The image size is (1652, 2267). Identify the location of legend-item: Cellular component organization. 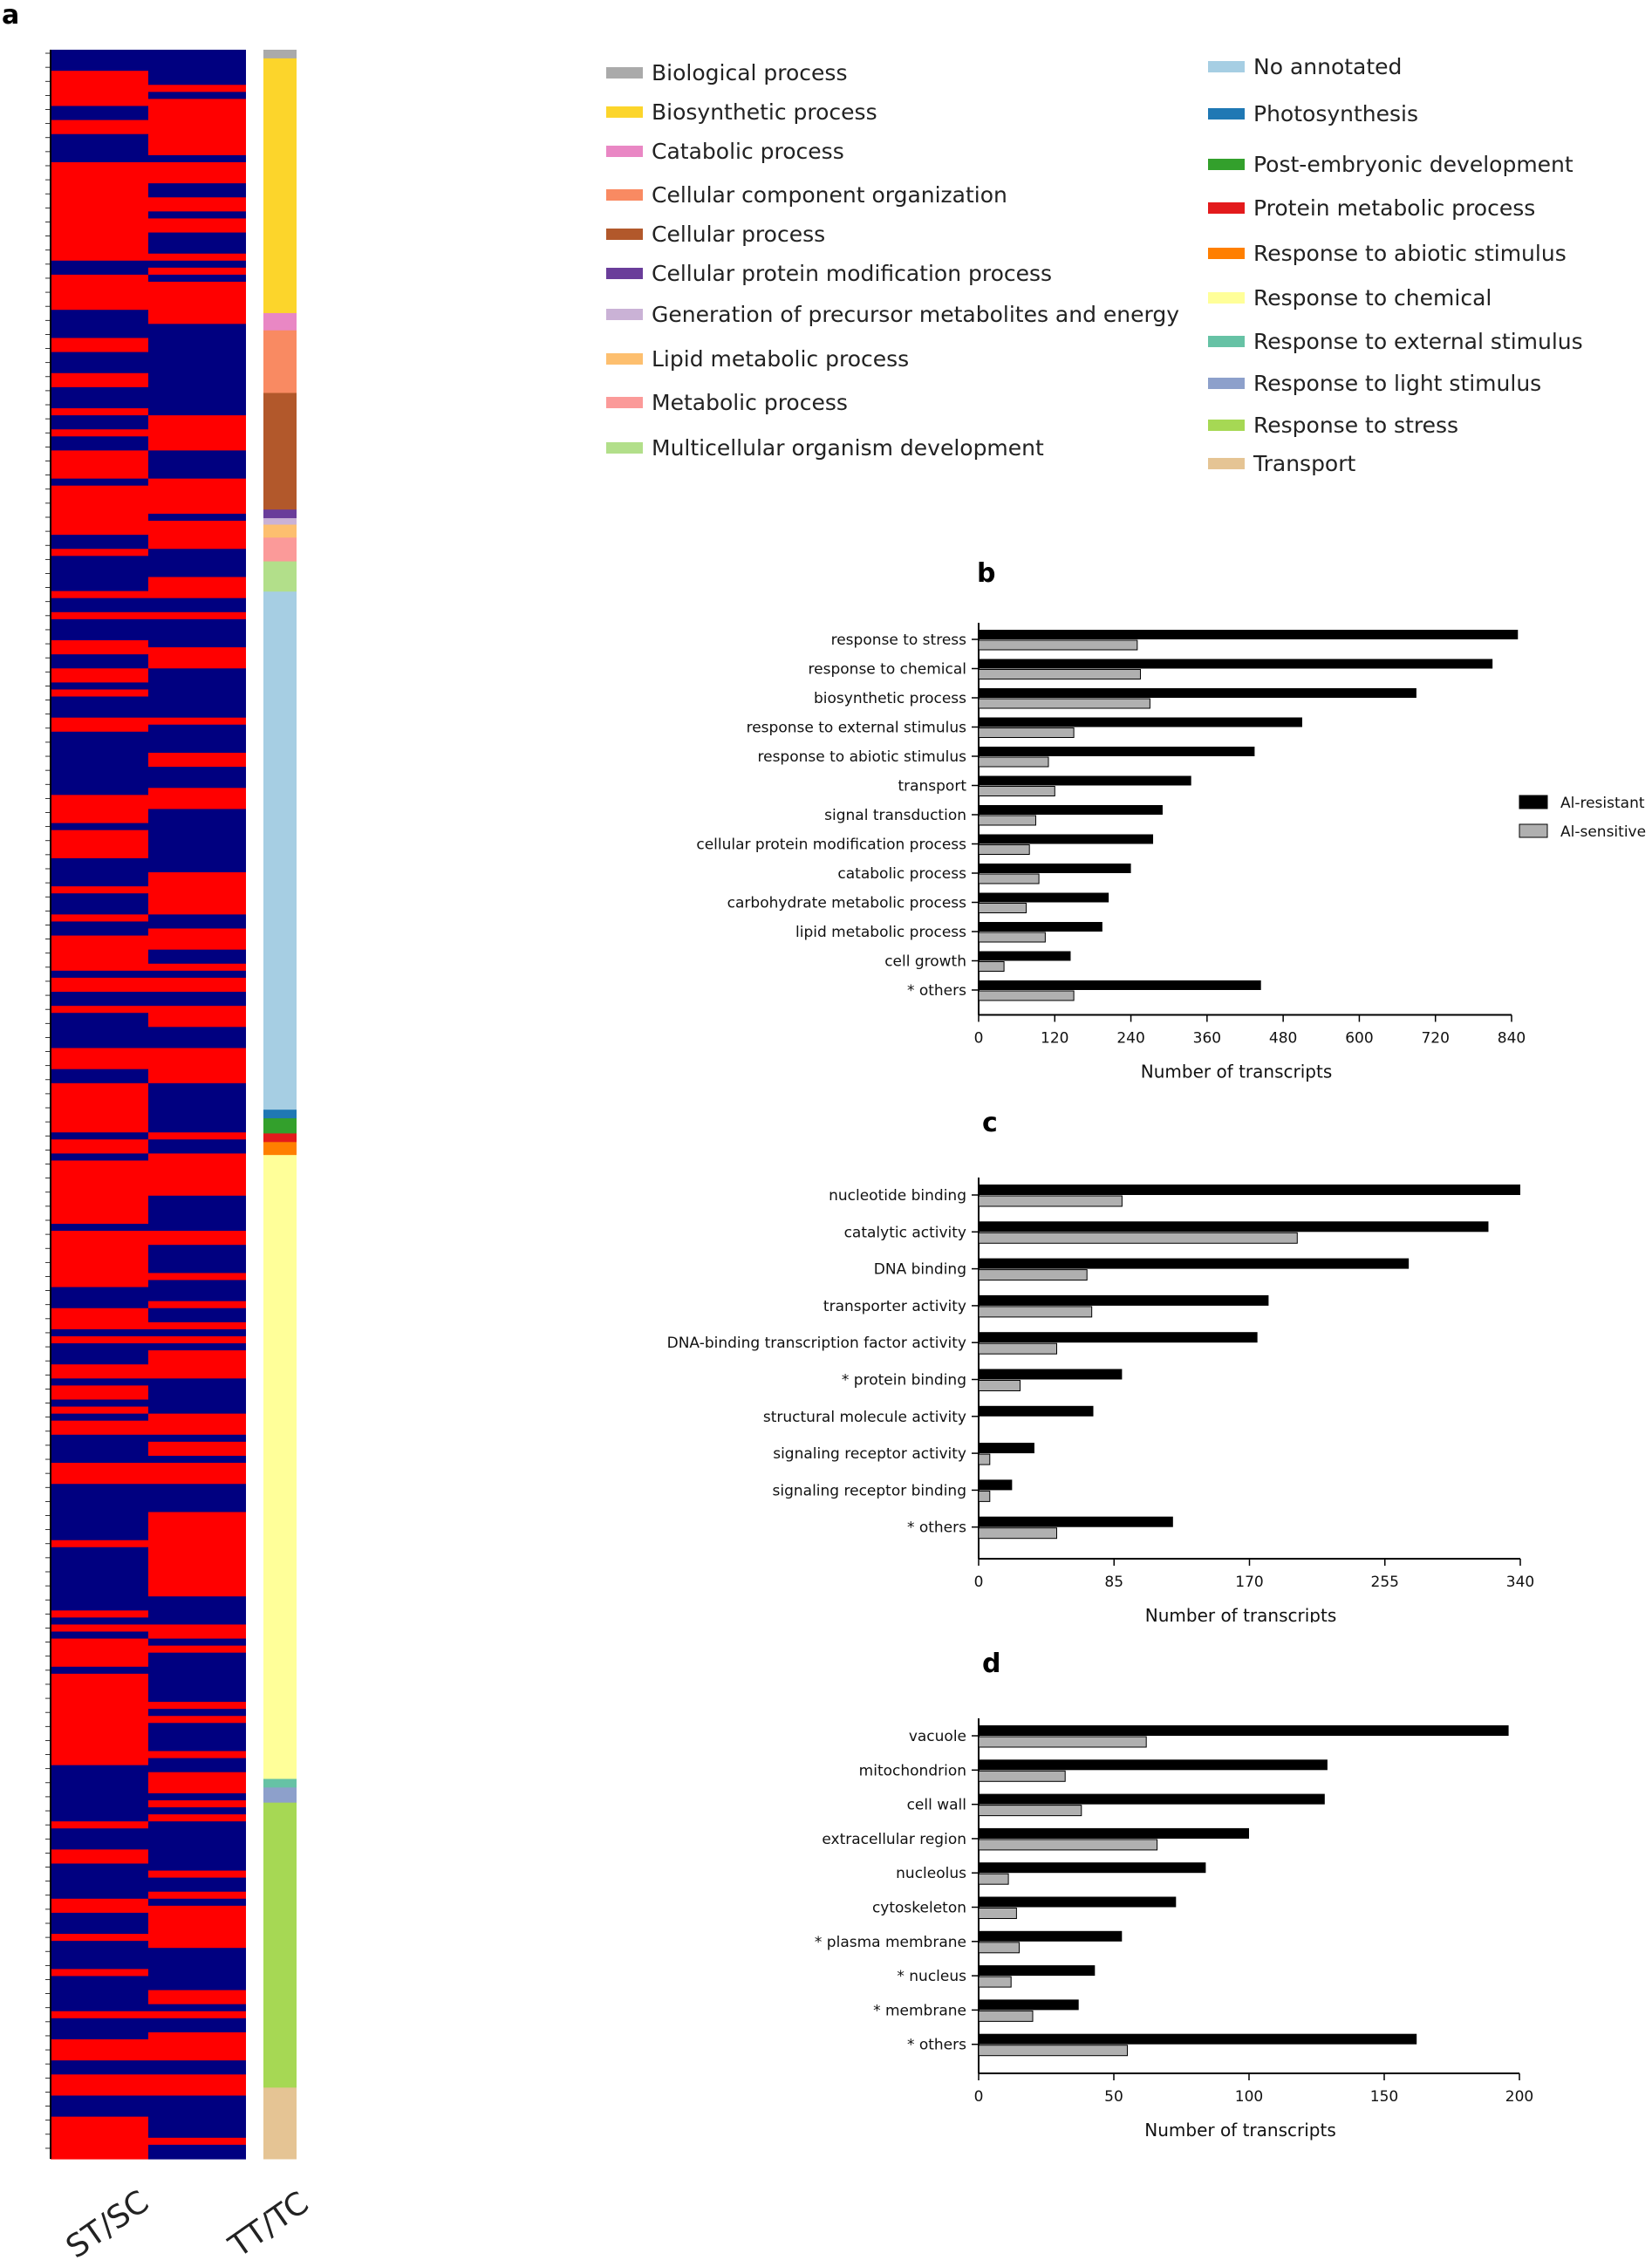
(807, 195).